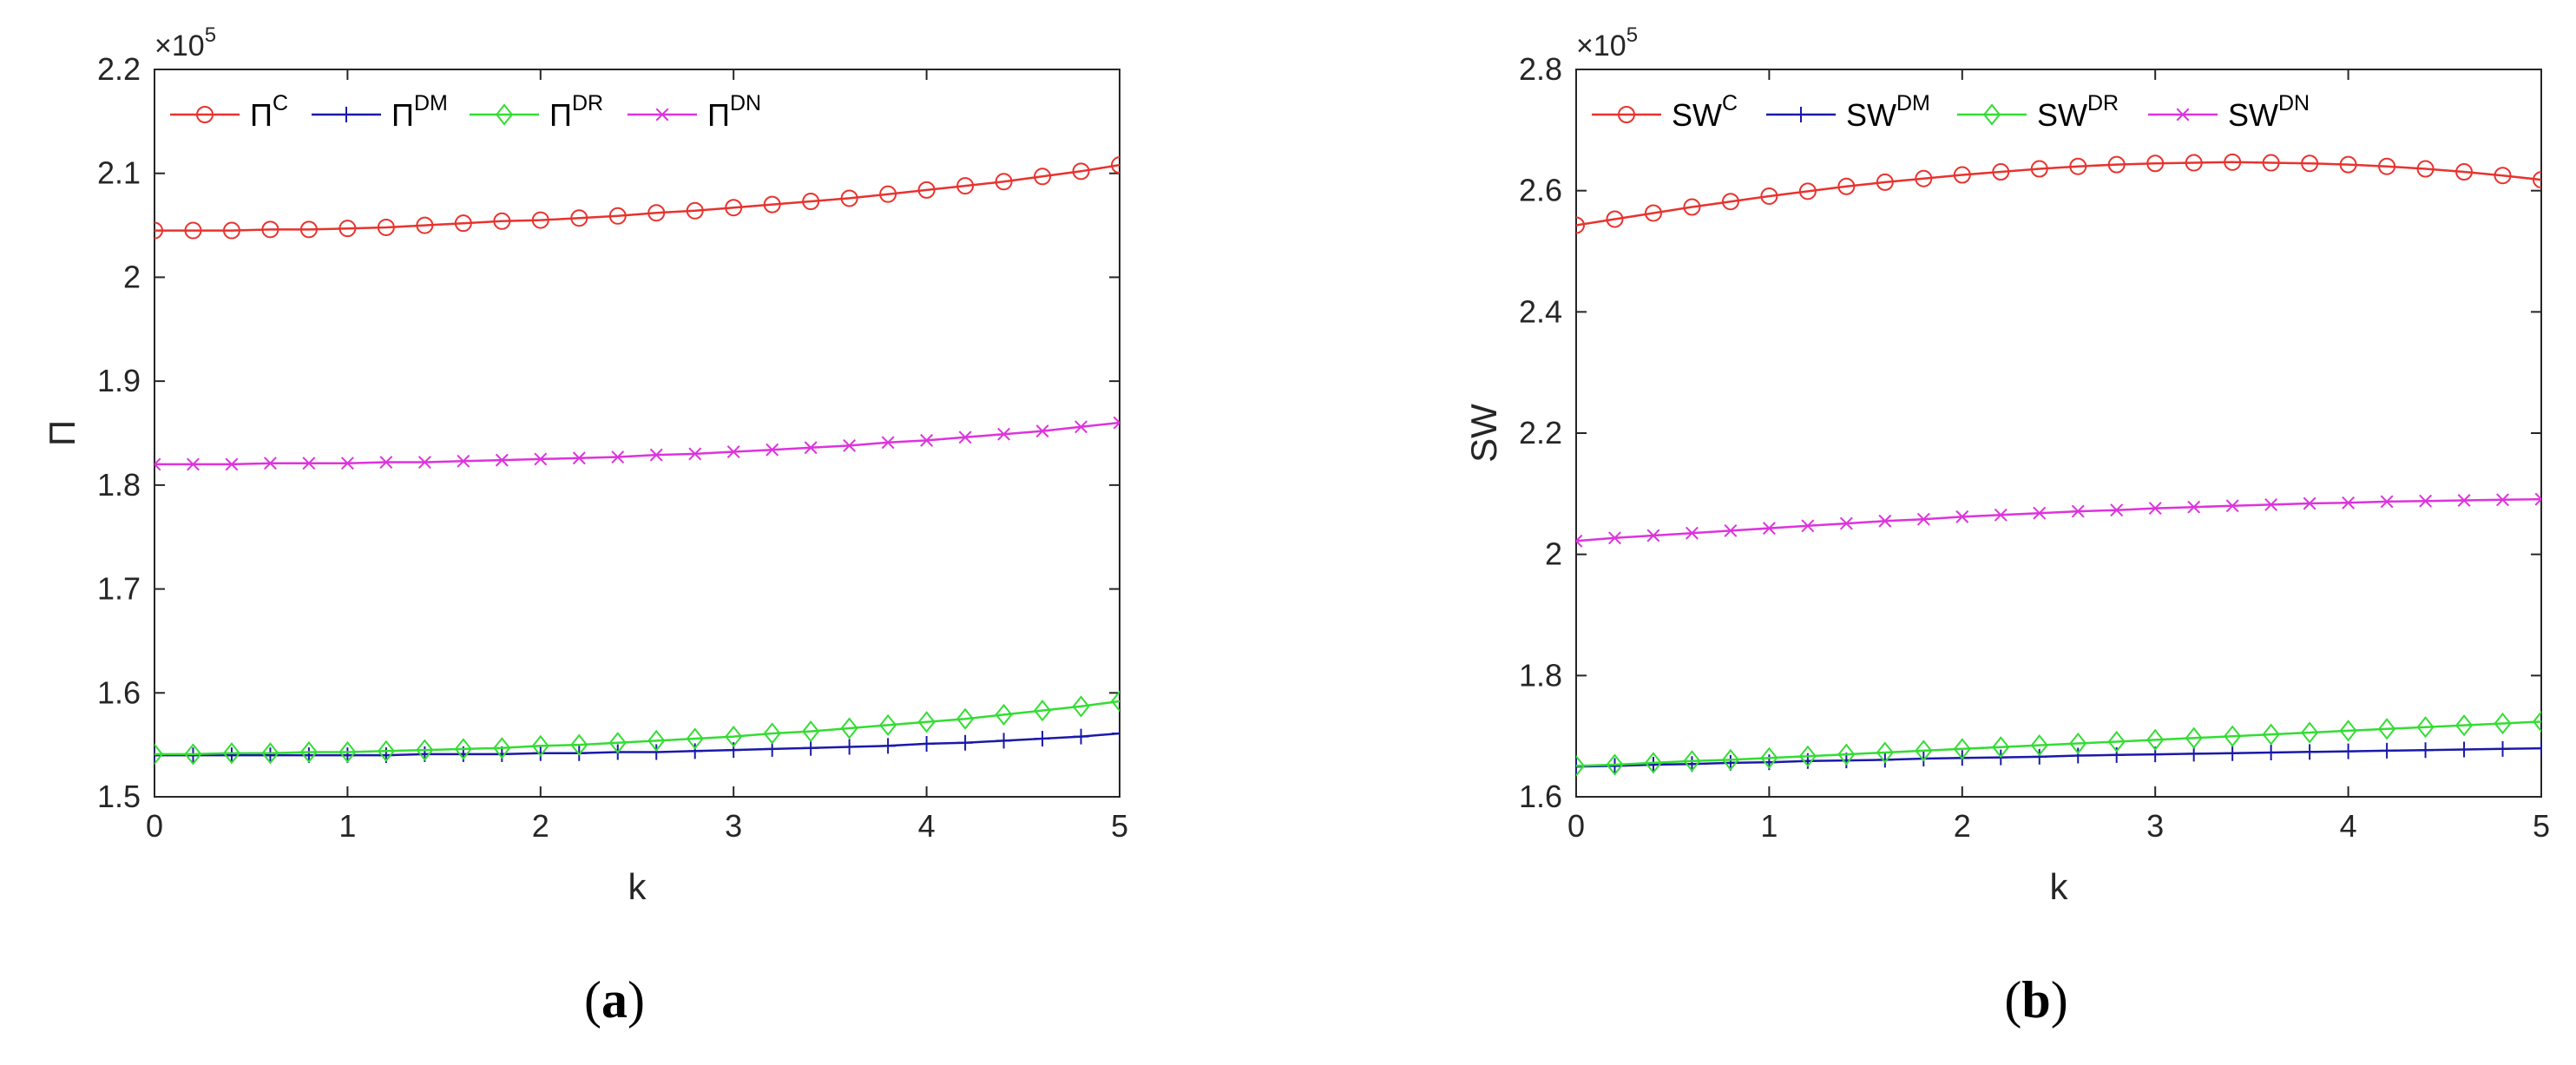 This screenshot has height=1065, width=2576. What do you see at coordinates (119, 380) in the screenshot?
I see `y-tick-label: 1.9` at bounding box center [119, 380].